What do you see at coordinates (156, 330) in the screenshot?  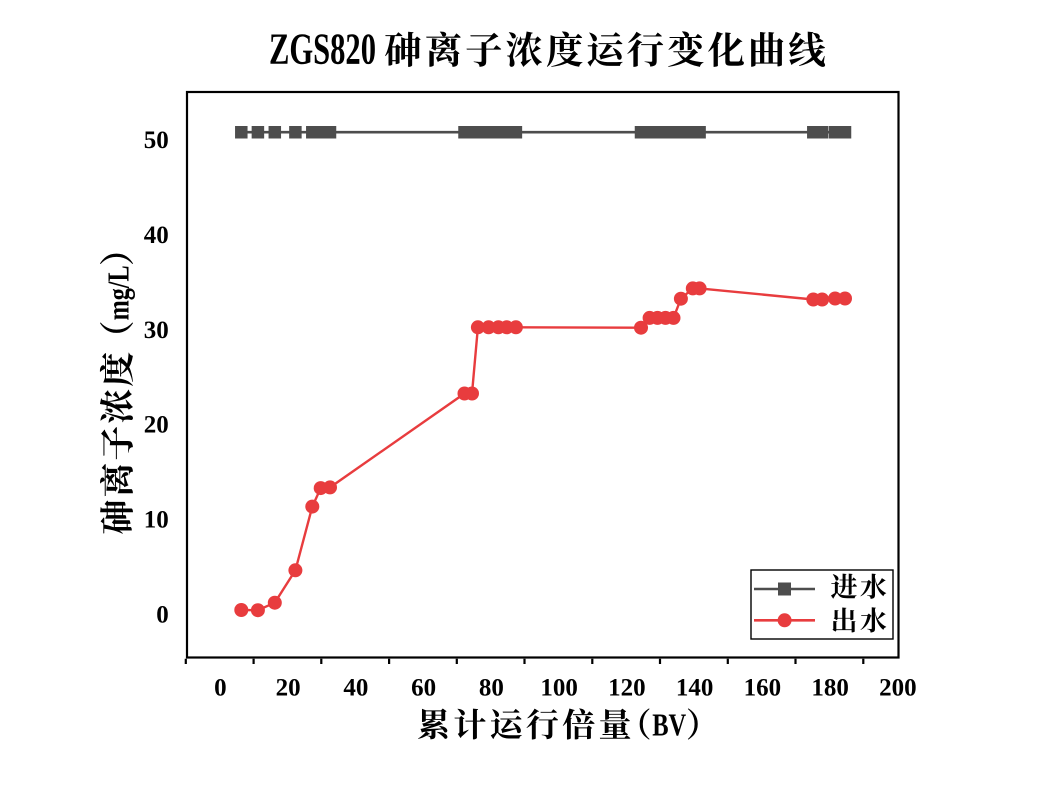 I see `svg-text: 30` at bounding box center [156, 330].